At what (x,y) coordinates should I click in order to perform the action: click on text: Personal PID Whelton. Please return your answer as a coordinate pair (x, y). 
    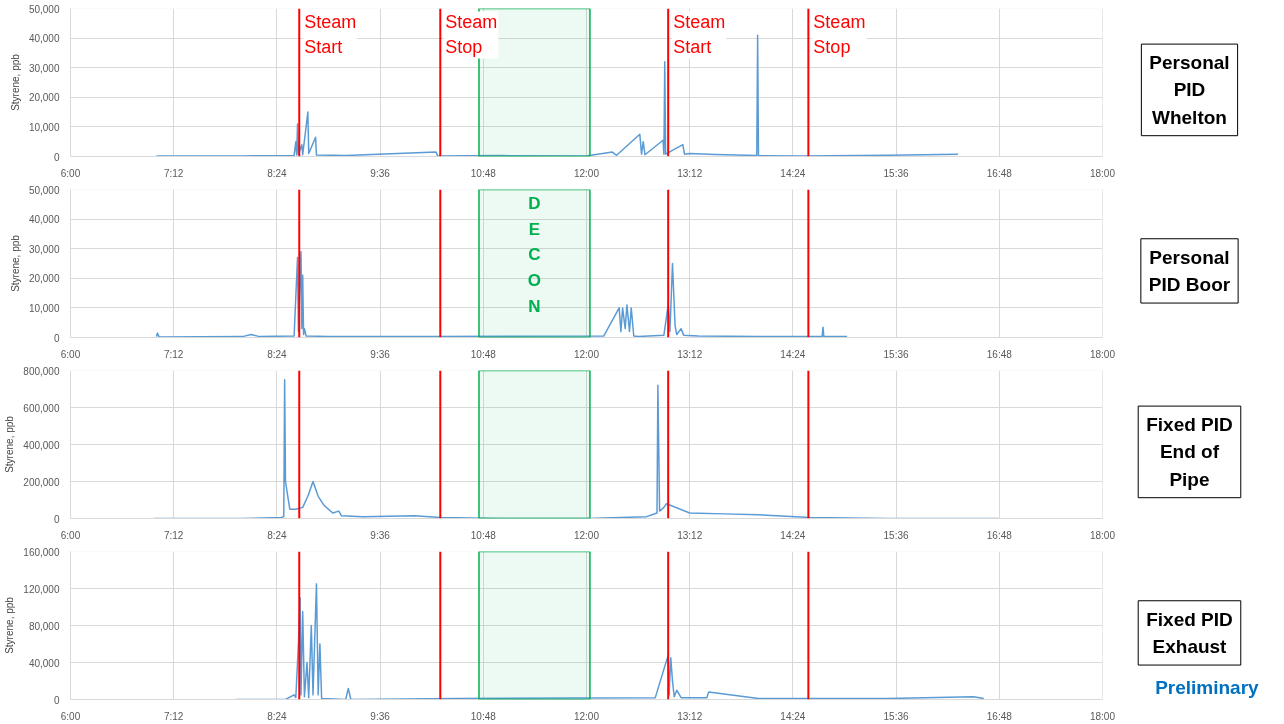
    Looking at the image, I should click on (1189, 90).